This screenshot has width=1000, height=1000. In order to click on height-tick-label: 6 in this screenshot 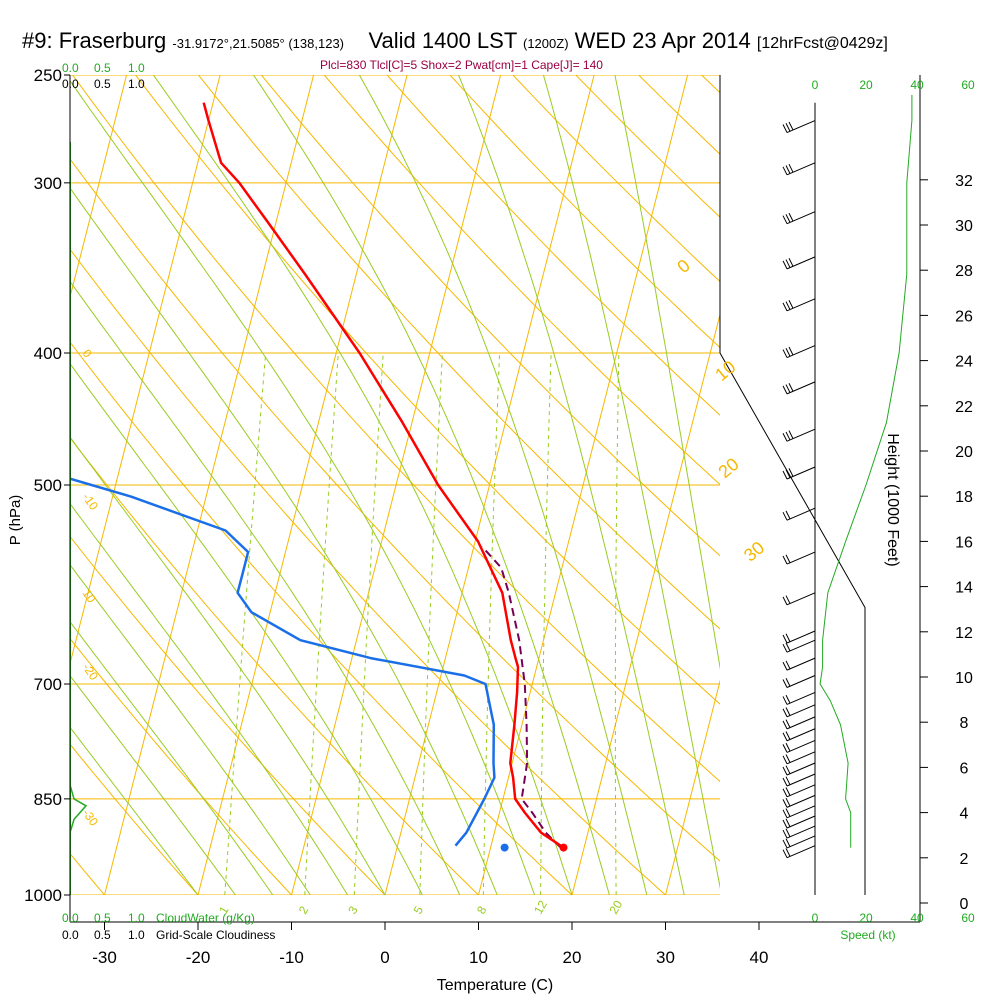, I will do `click(964, 768)`.